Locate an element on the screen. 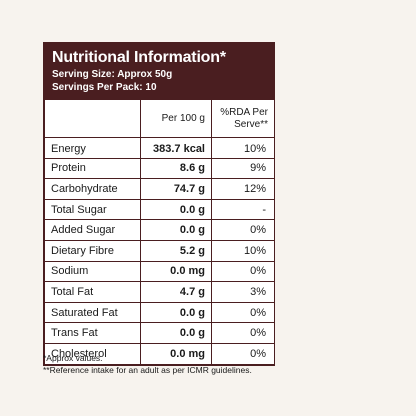 Image resolution: width=416 pixels, height=416 pixels. table-row: Sodium 0.0 mg 0% is located at coordinates (159, 271).